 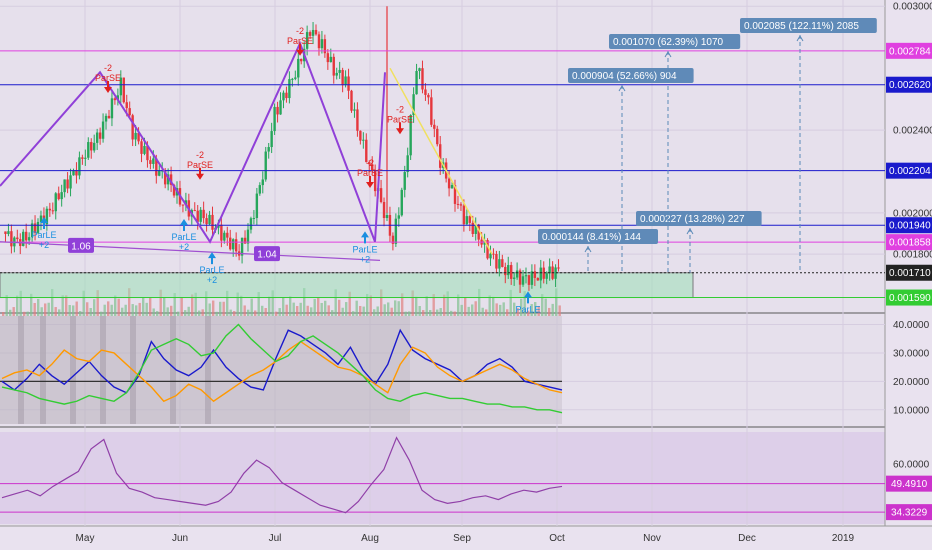 I want to click on price-level-label: 0.001710, so click(x=910, y=273).